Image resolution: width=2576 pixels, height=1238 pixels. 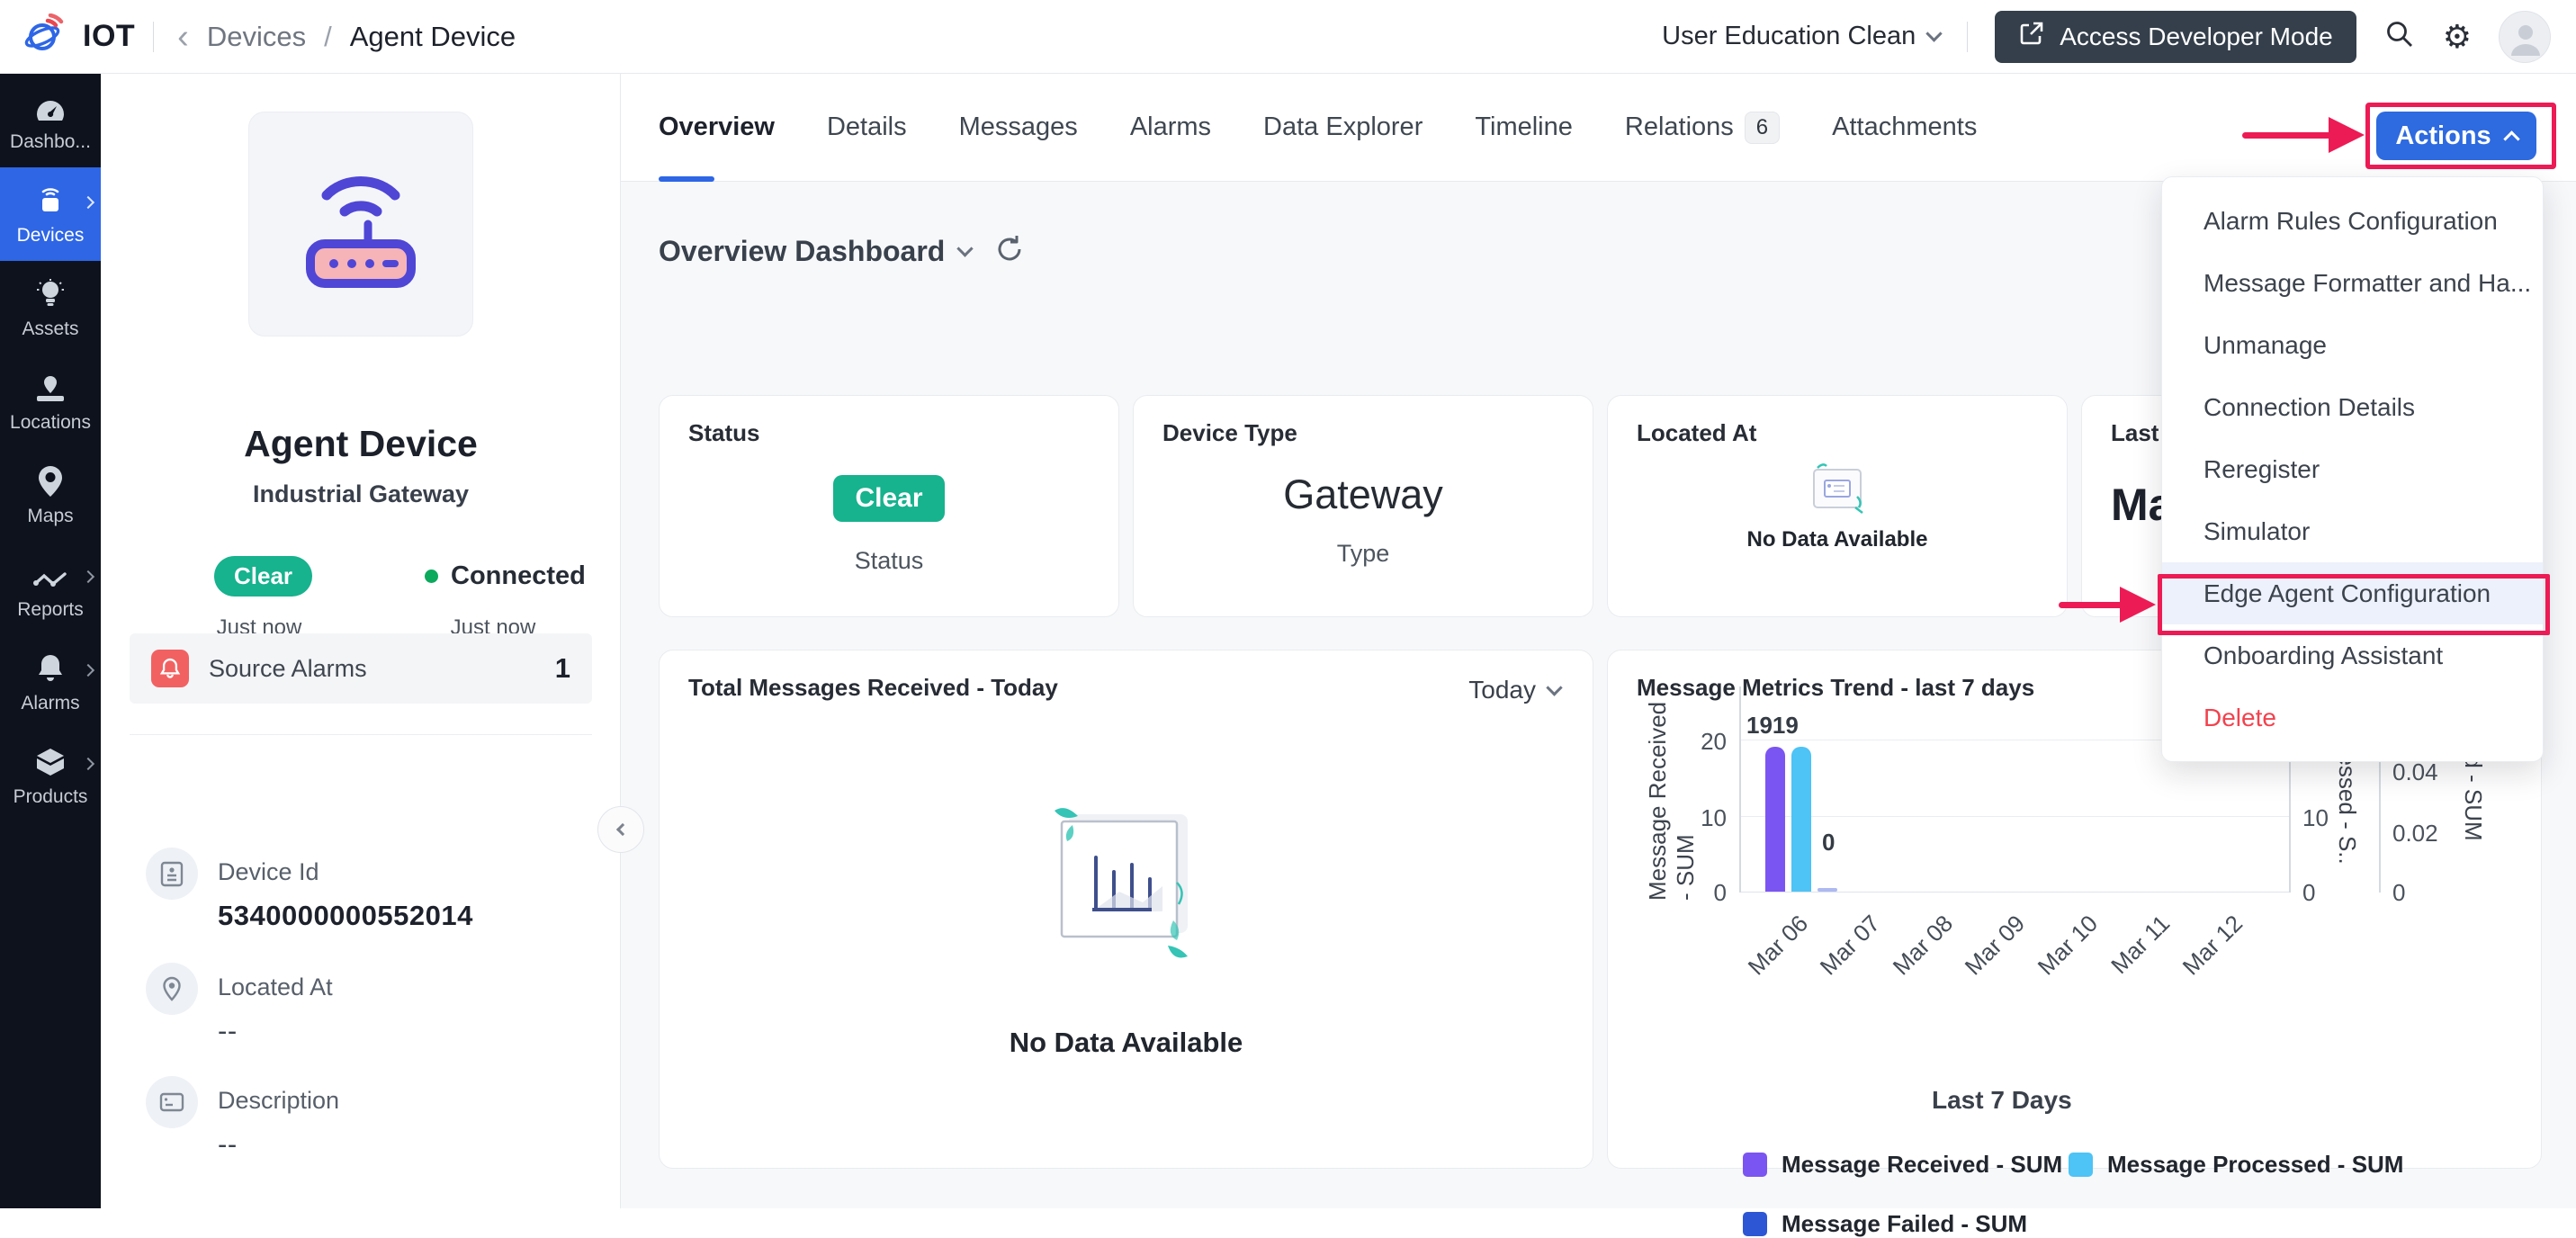 I want to click on actions-button: Actions, so click(x=2456, y=136).